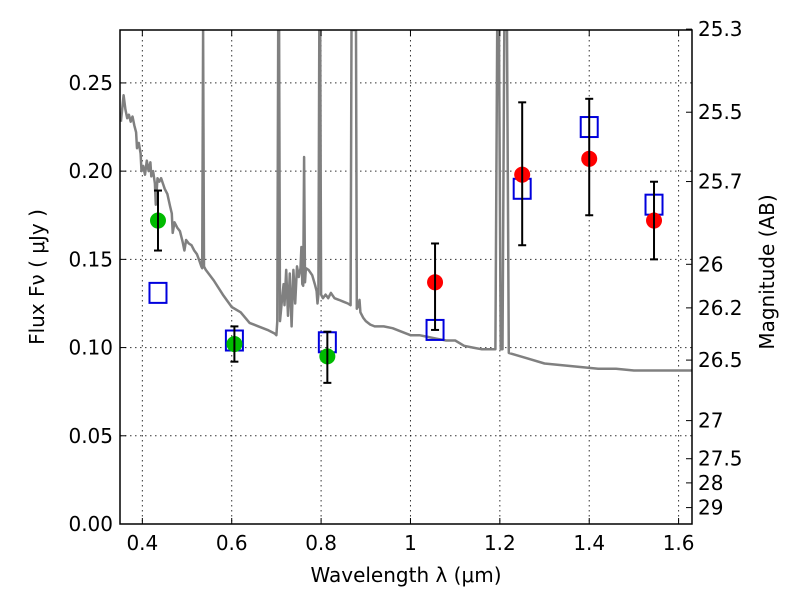 The width and height of the screenshot is (800, 600). I want to click on x-tick-label: 1.2, so click(500, 543).